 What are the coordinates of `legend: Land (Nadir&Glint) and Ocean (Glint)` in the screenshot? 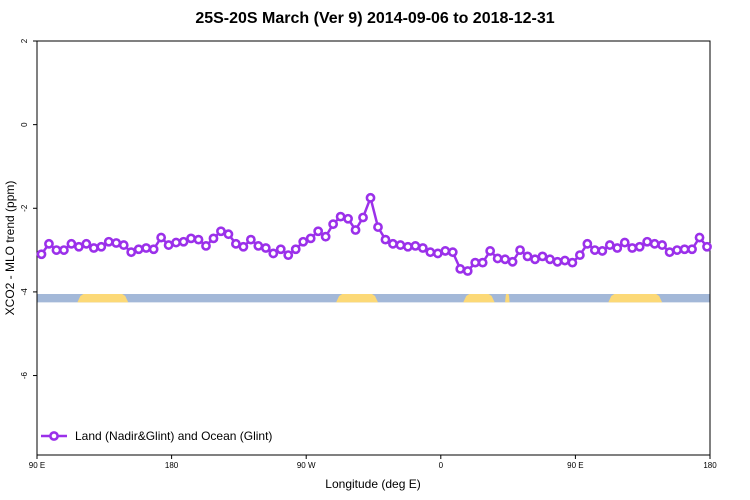 It's located at (156, 436).